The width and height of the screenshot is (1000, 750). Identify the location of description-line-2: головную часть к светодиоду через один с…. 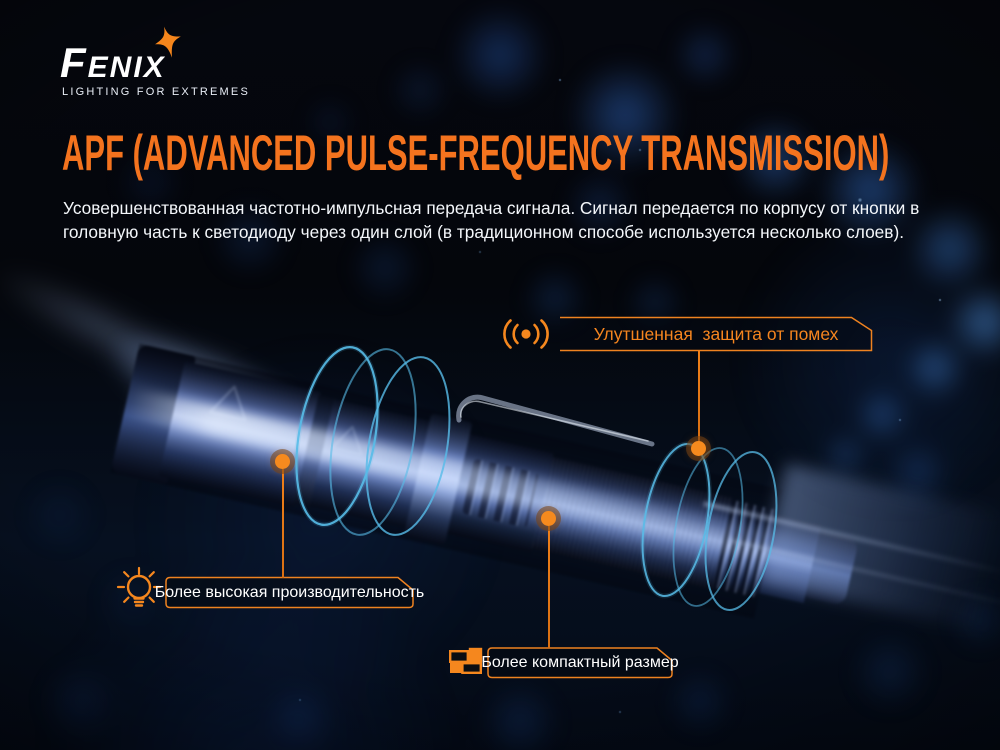
(484, 231).